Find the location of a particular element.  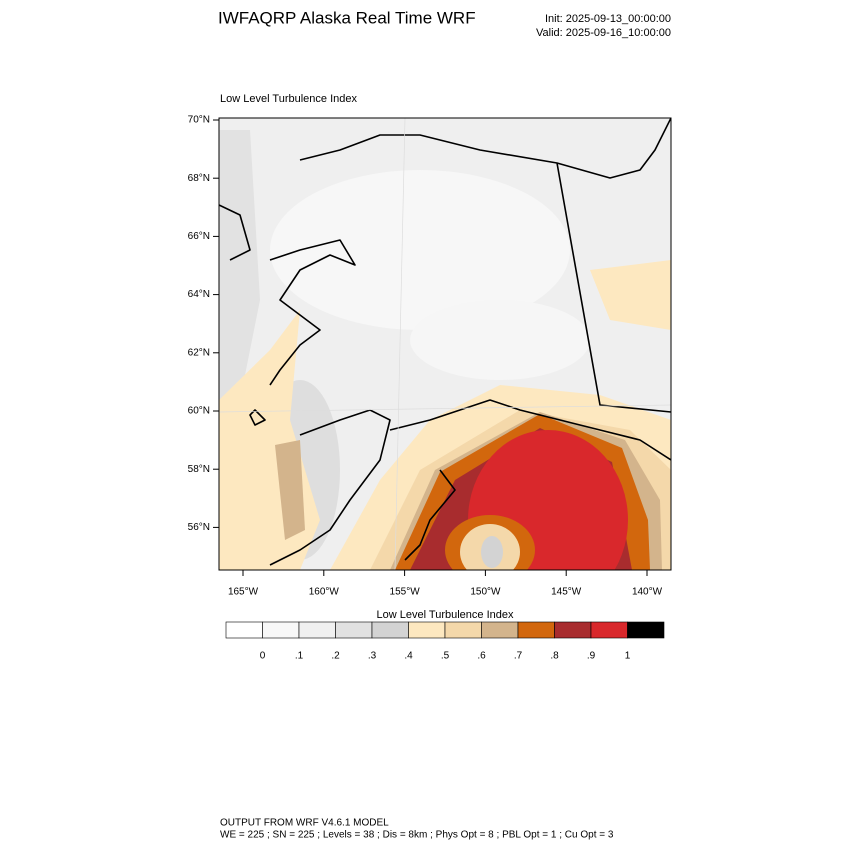

colorbar-label: 0 is located at coordinates (263, 656).